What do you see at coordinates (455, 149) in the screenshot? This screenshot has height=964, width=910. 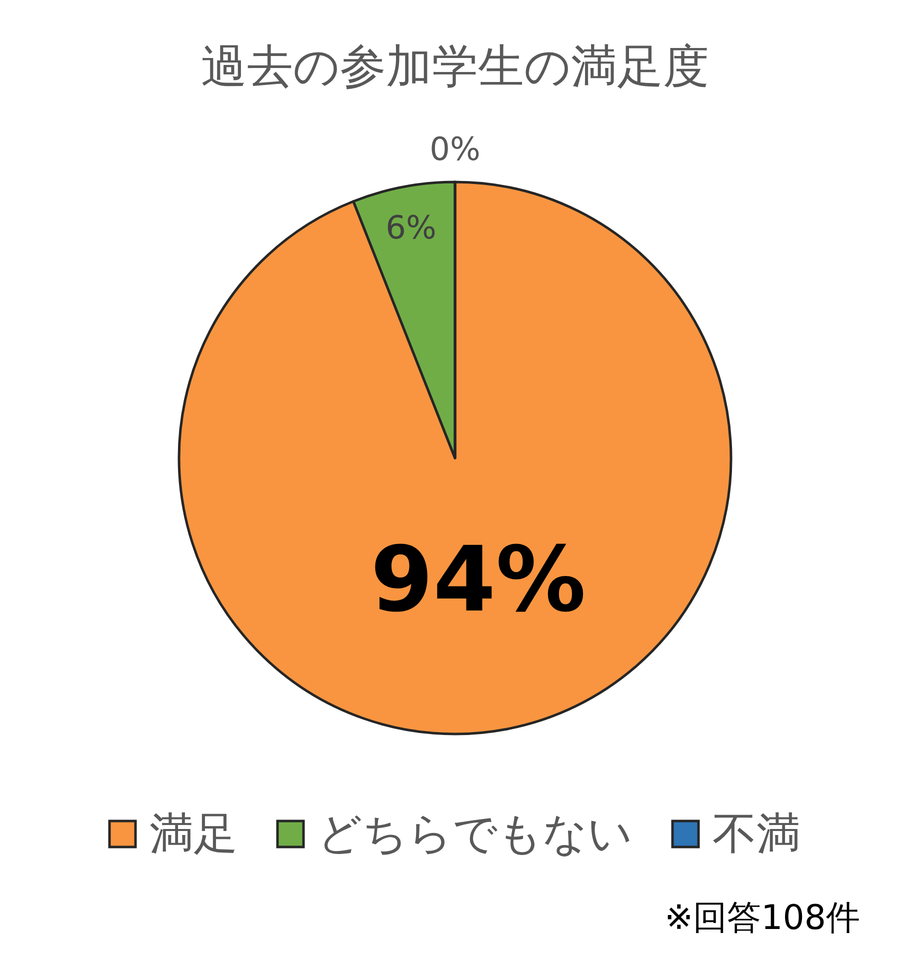 I see `text: 0%` at bounding box center [455, 149].